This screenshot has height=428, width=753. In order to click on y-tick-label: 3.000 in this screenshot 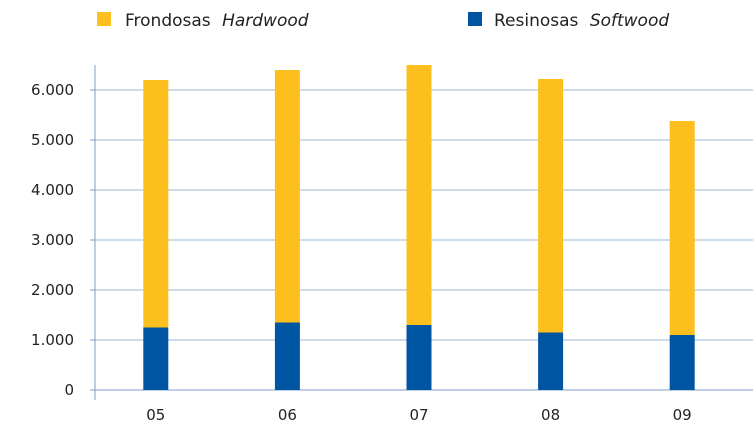, I will do `click(52, 240)`.